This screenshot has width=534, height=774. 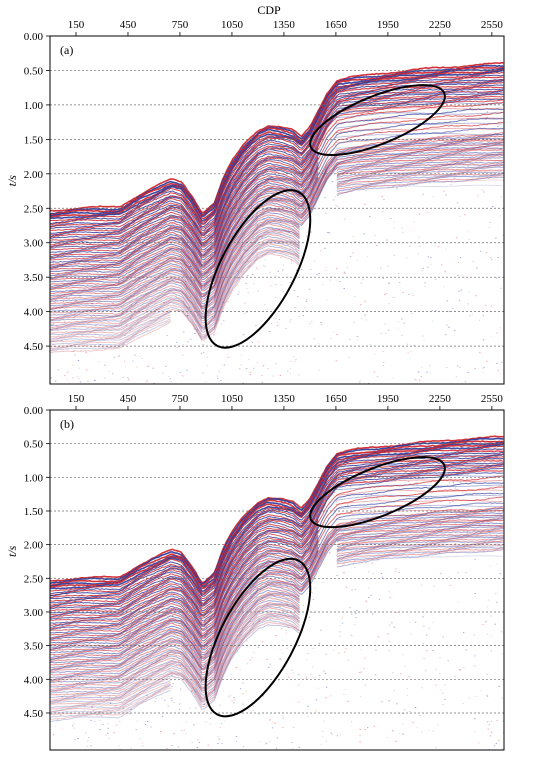 I want to click on x-axis-title: CDP, so click(x=269, y=10).